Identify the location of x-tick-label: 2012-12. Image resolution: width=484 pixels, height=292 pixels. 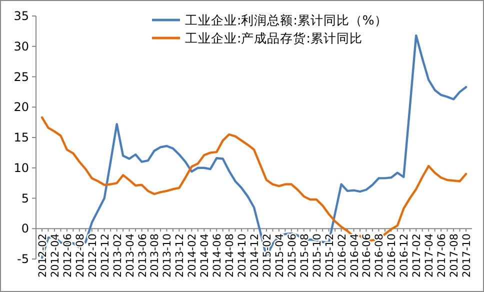
(105, 256).